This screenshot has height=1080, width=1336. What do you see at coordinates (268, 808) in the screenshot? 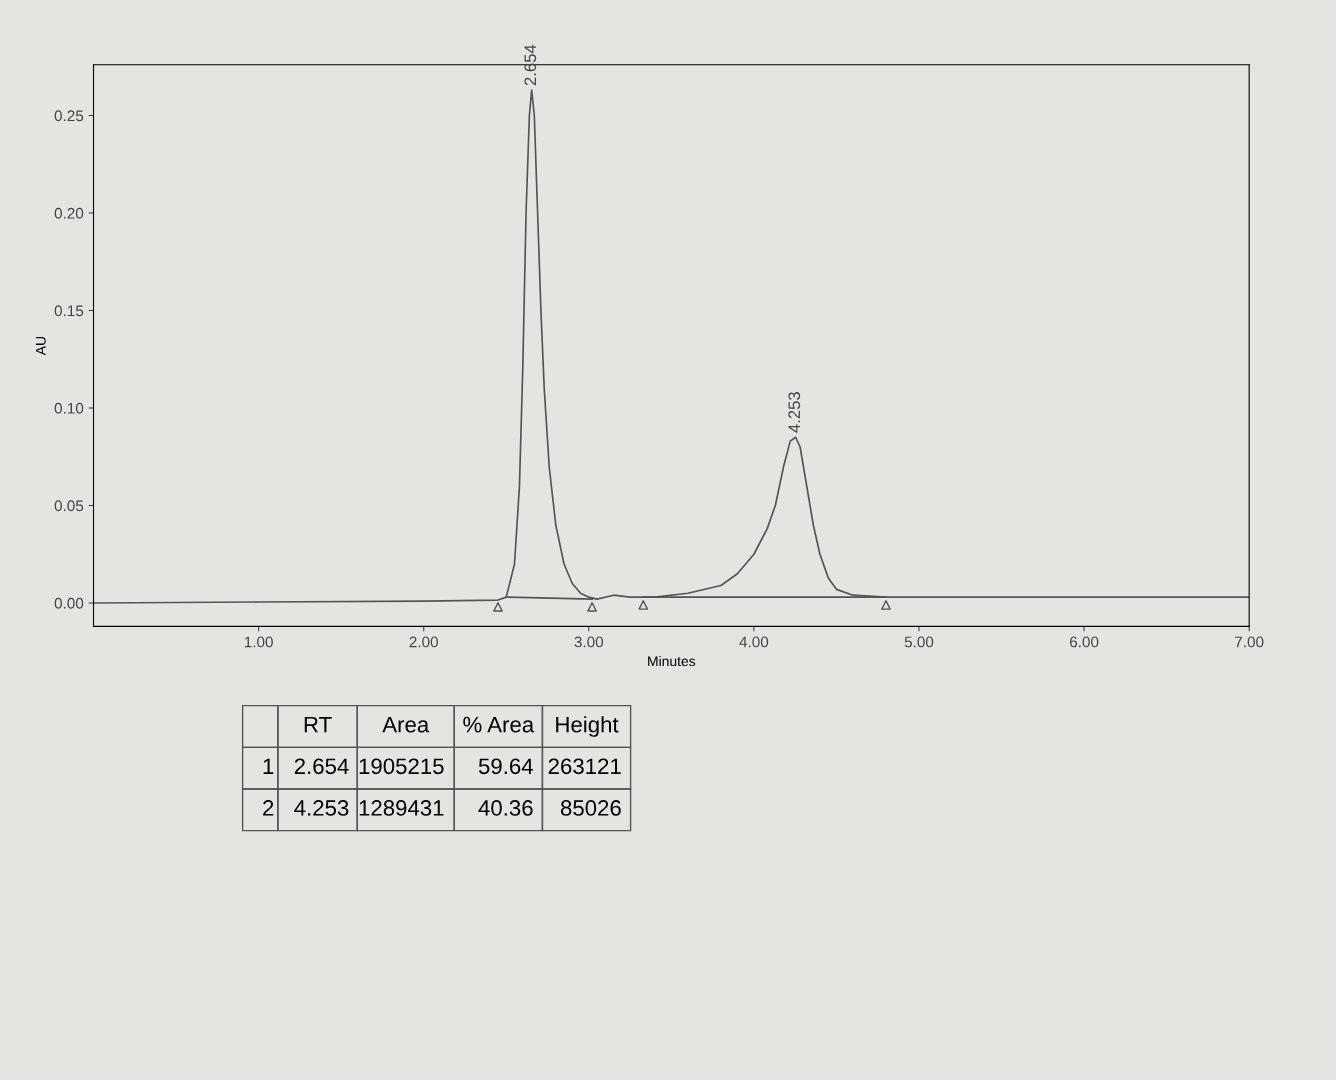
I see `category-label: 2` at bounding box center [268, 808].